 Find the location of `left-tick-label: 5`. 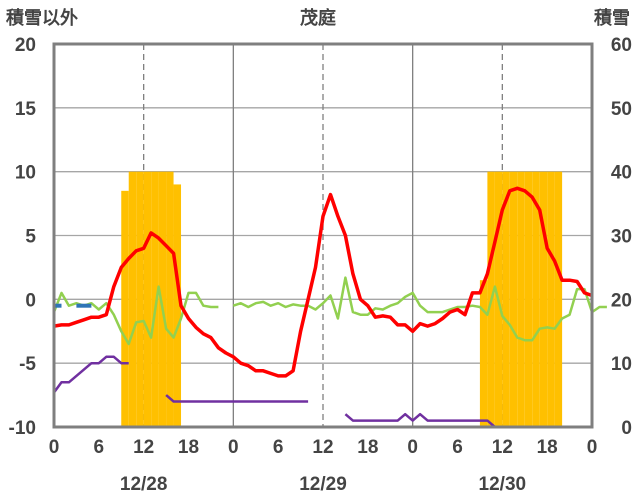

left-tick-label: 5 is located at coordinates (30, 237).